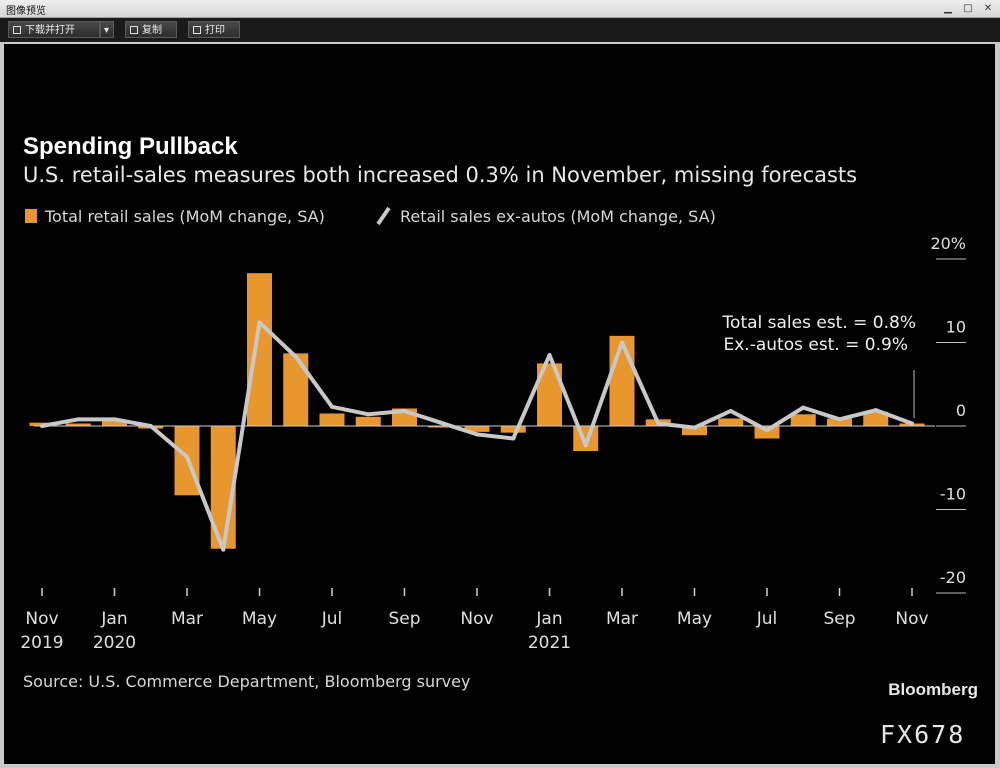  What do you see at coordinates (31, 216) in the screenshot?
I see `legend-bar-swatch` at bounding box center [31, 216].